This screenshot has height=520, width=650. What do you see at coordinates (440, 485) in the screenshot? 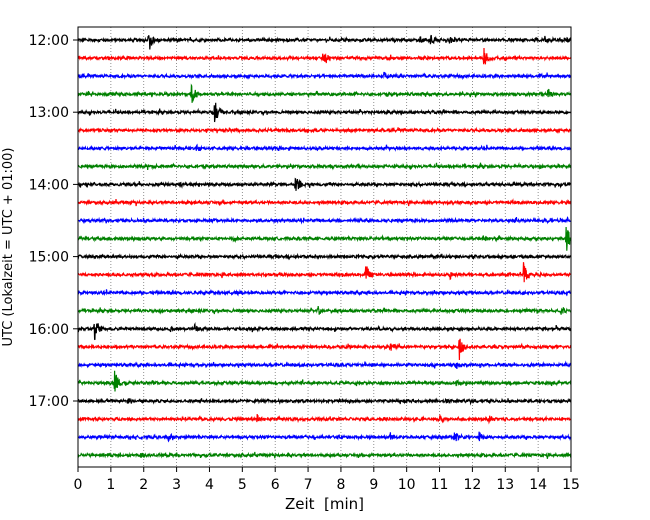
I see `x-tick-label: 11` at bounding box center [440, 485].